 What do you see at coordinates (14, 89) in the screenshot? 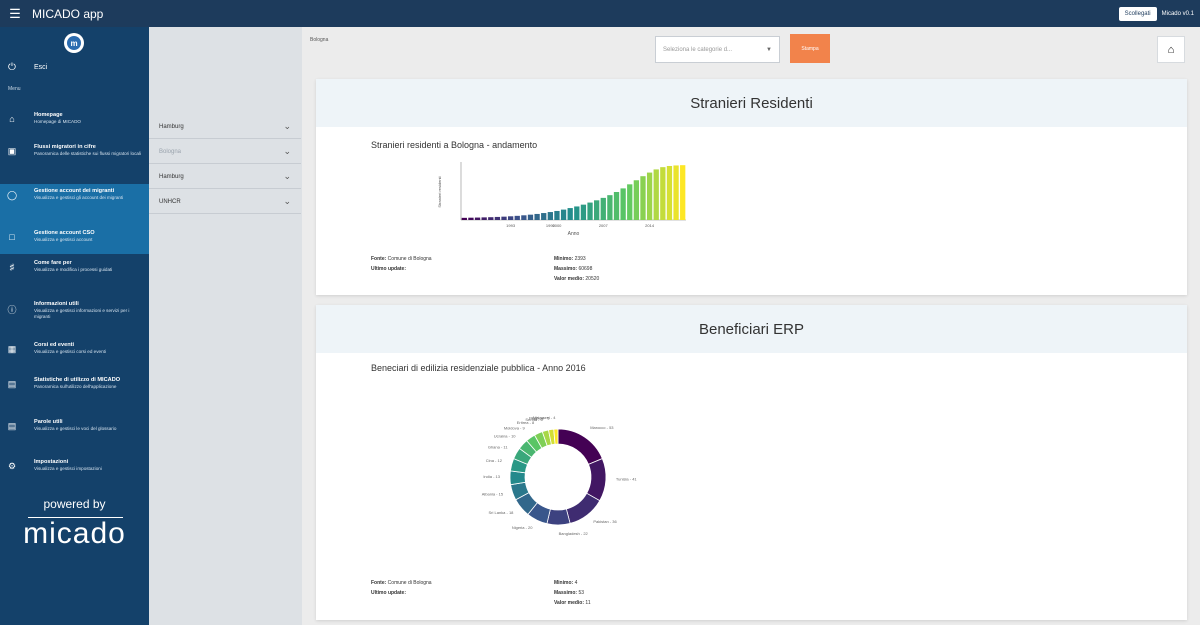
I see `menu-caption: Menu` at bounding box center [14, 89].